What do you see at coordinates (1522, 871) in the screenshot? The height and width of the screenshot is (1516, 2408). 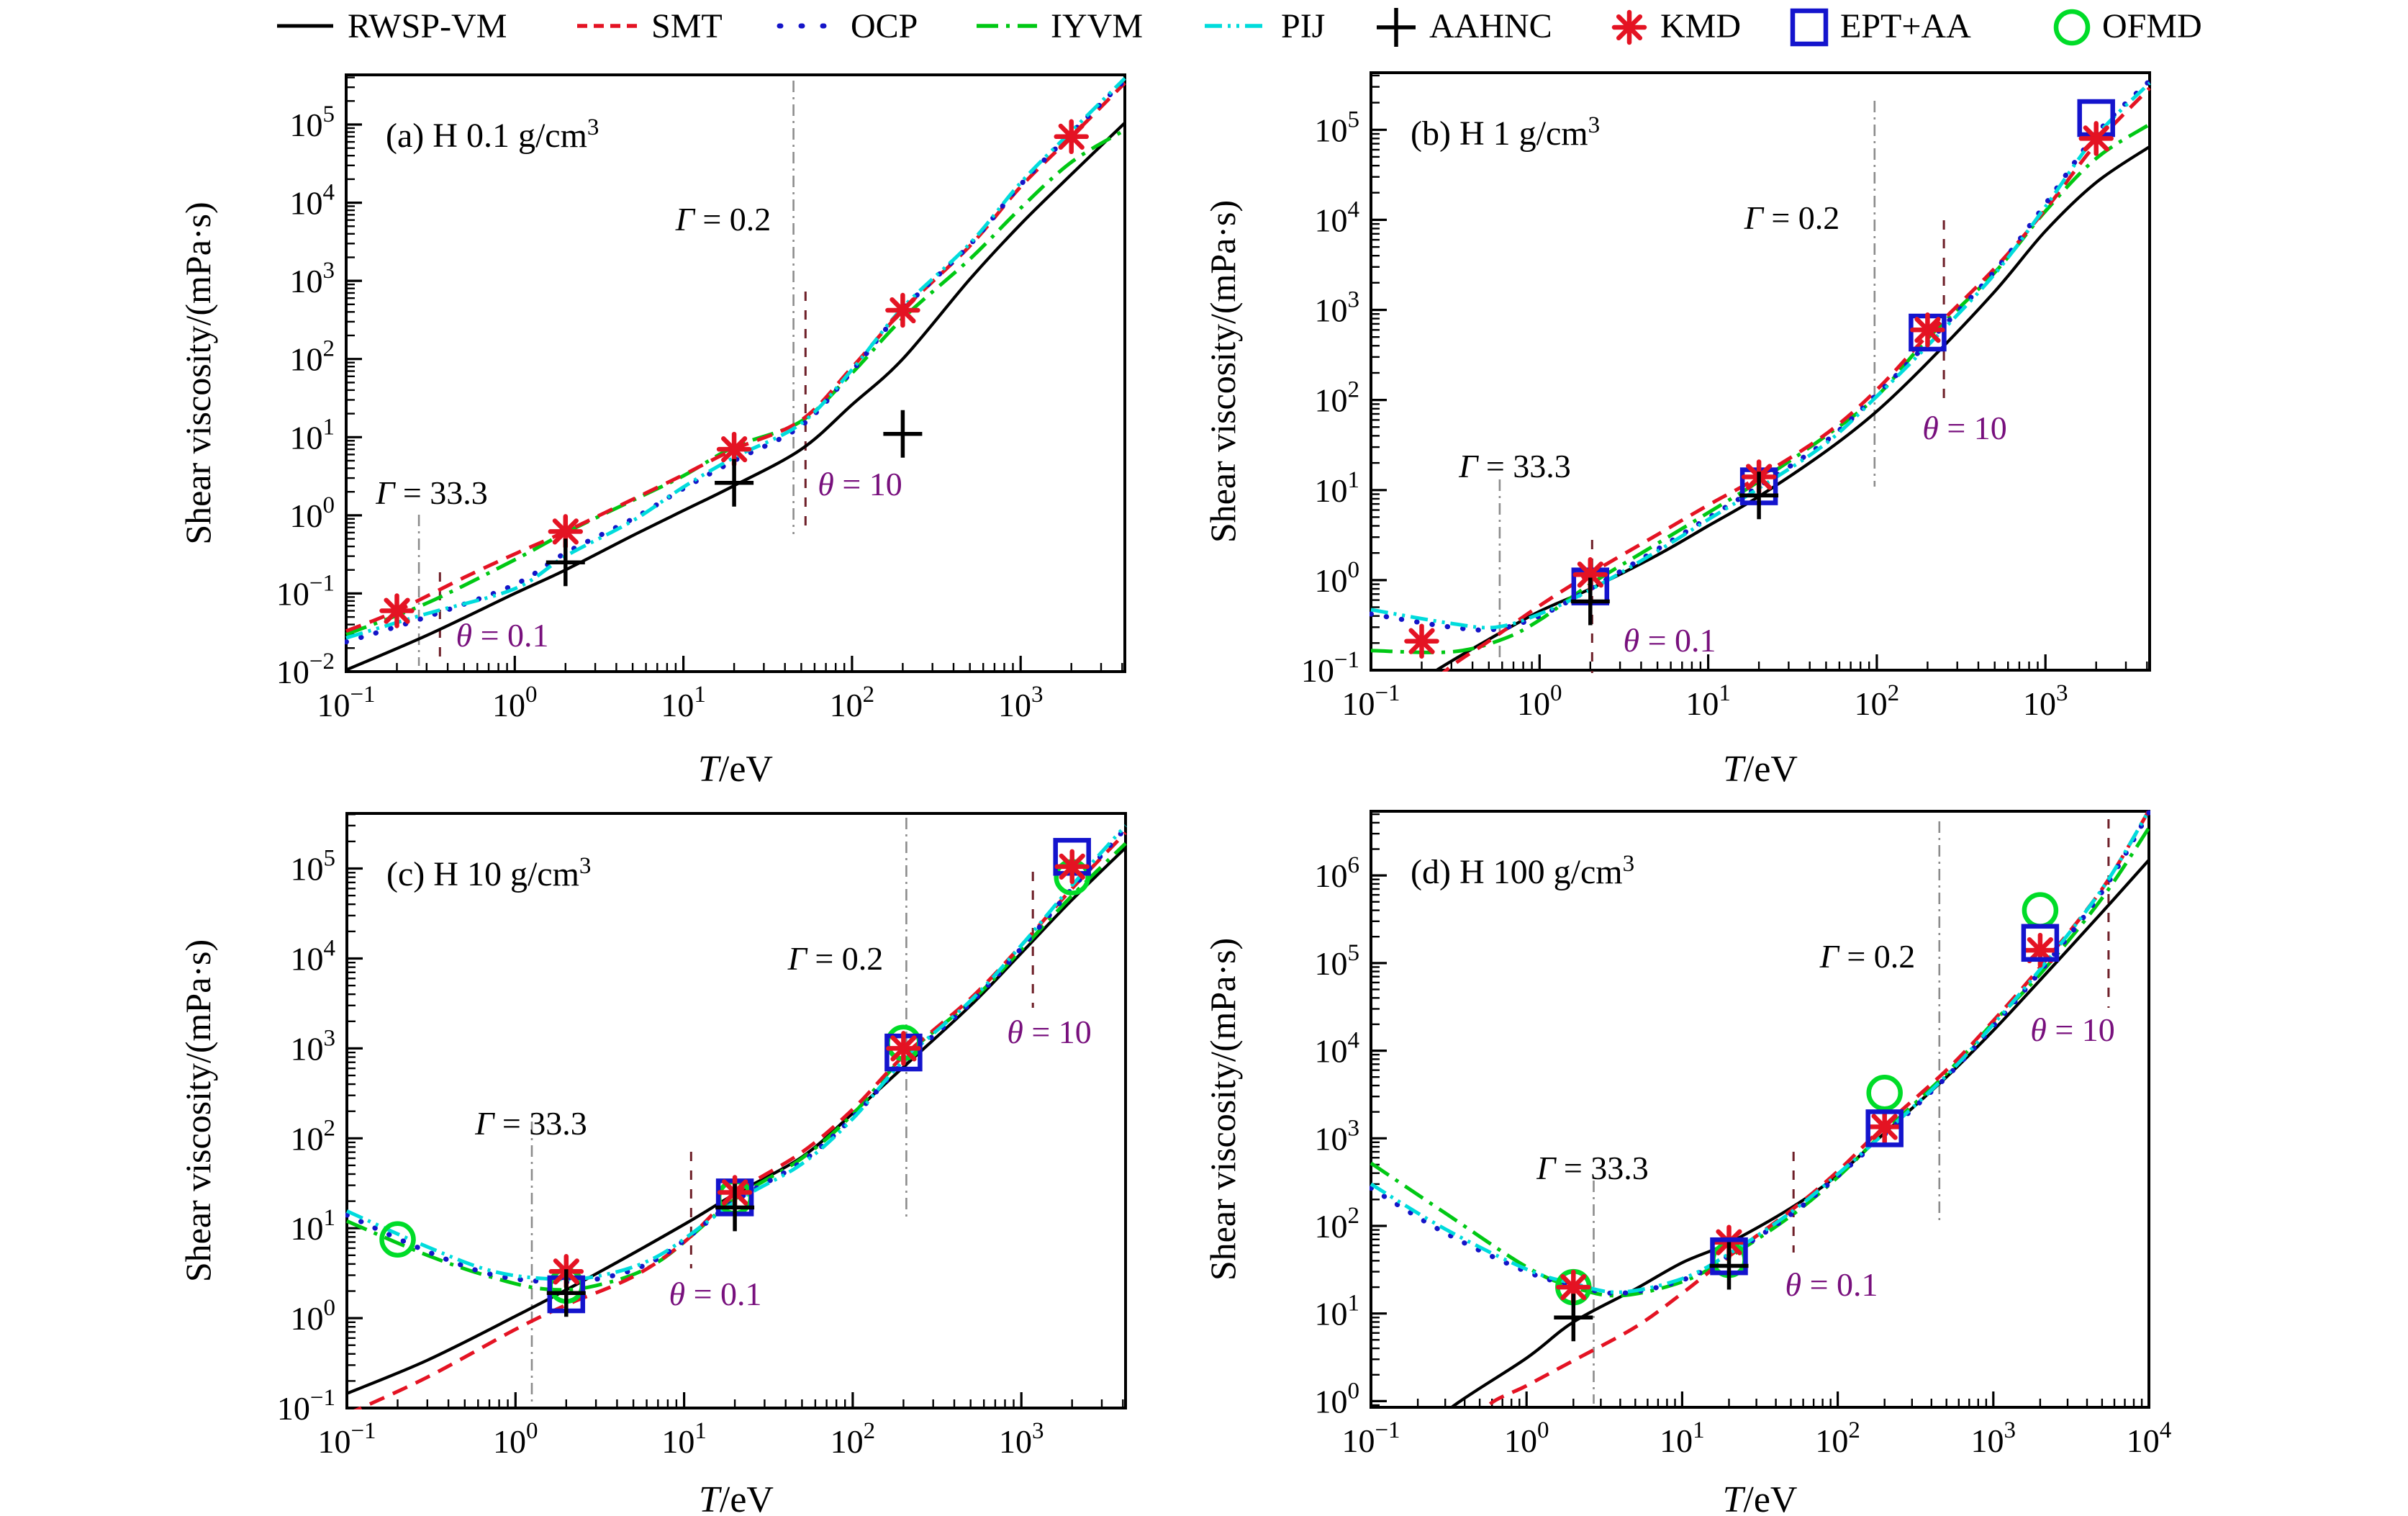 I see `svg-text: (d) H 100 g/cm3` at bounding box center [1522, 871].